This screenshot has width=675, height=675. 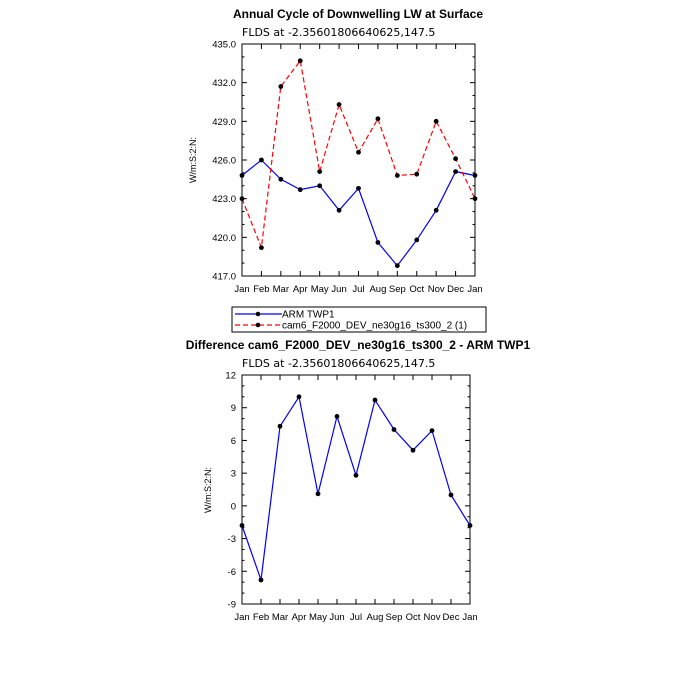 I want to click on y-tick-label: -9, so click(x=232, y=605).